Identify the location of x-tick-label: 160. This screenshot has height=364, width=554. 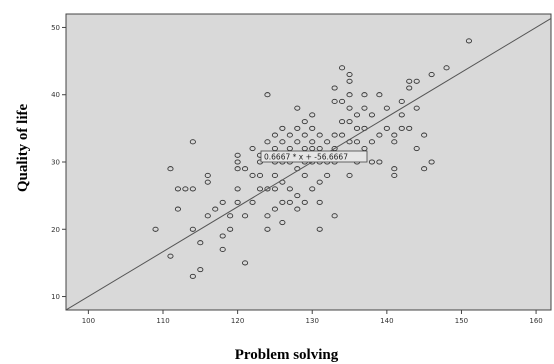
(535, 321).